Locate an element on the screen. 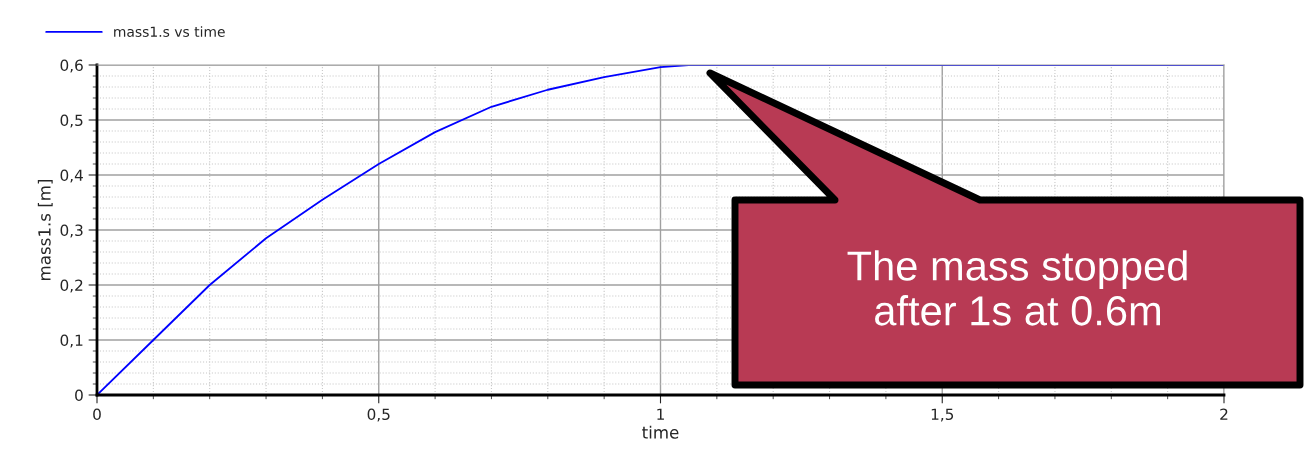  annotation: The mass stopped after 1s at 0.6m is located at coordinates (1017, 288).